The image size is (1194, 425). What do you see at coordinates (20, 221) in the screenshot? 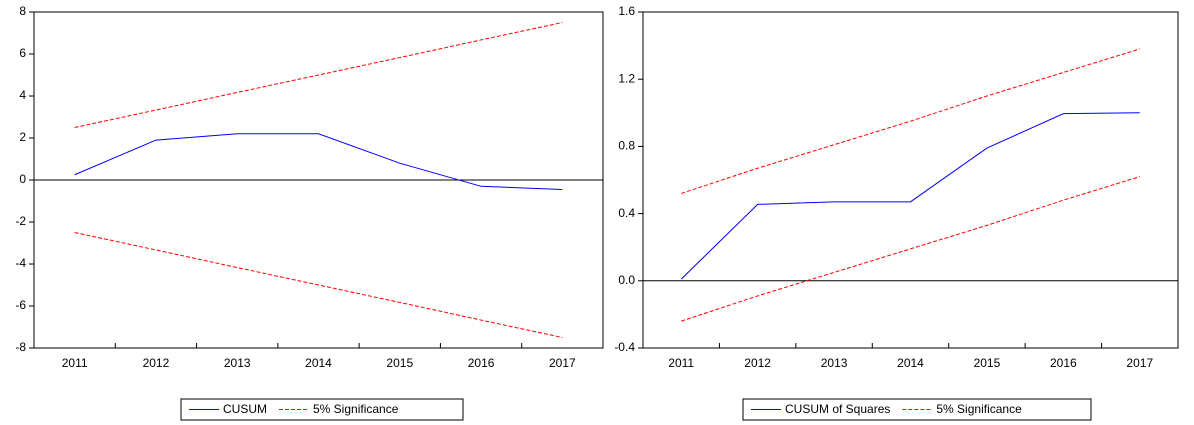
I see `y-tick-label: -2` at bounding box center [20, 221].